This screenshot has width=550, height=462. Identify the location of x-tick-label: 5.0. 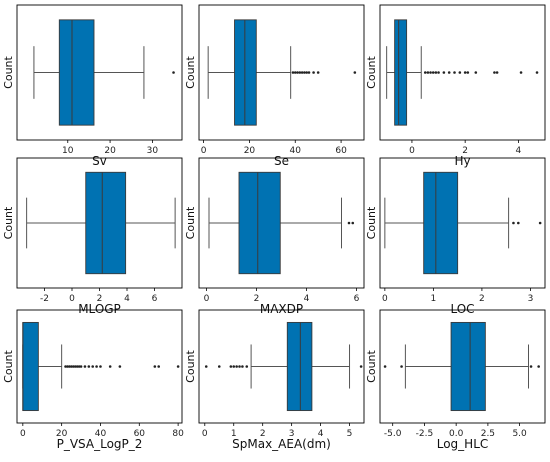
(519, 434).